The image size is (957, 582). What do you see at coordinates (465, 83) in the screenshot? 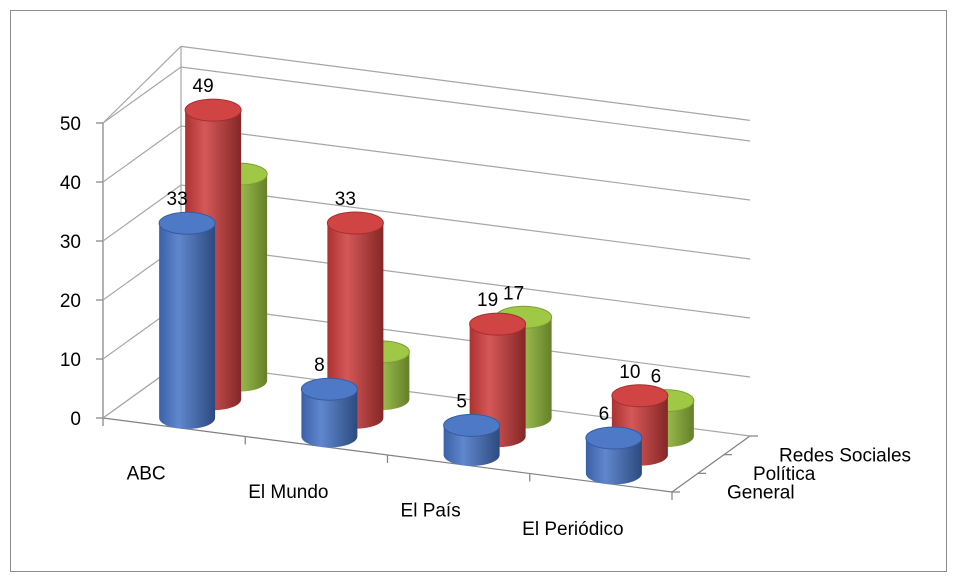
I see `back-wall-top-edge` at bounding box center [465, 83].